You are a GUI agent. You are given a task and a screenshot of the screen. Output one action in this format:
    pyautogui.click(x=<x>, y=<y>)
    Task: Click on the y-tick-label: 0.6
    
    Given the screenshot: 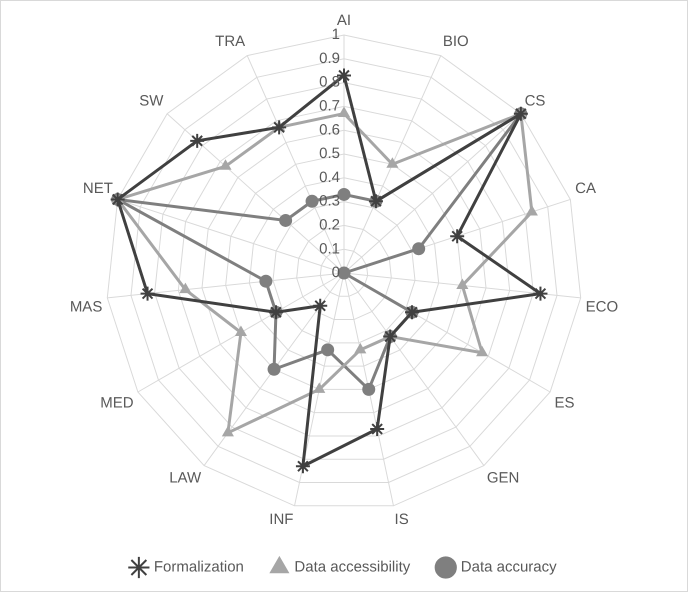 What is the action you would take?
    pyautogui.click(x=329, y=129)
    